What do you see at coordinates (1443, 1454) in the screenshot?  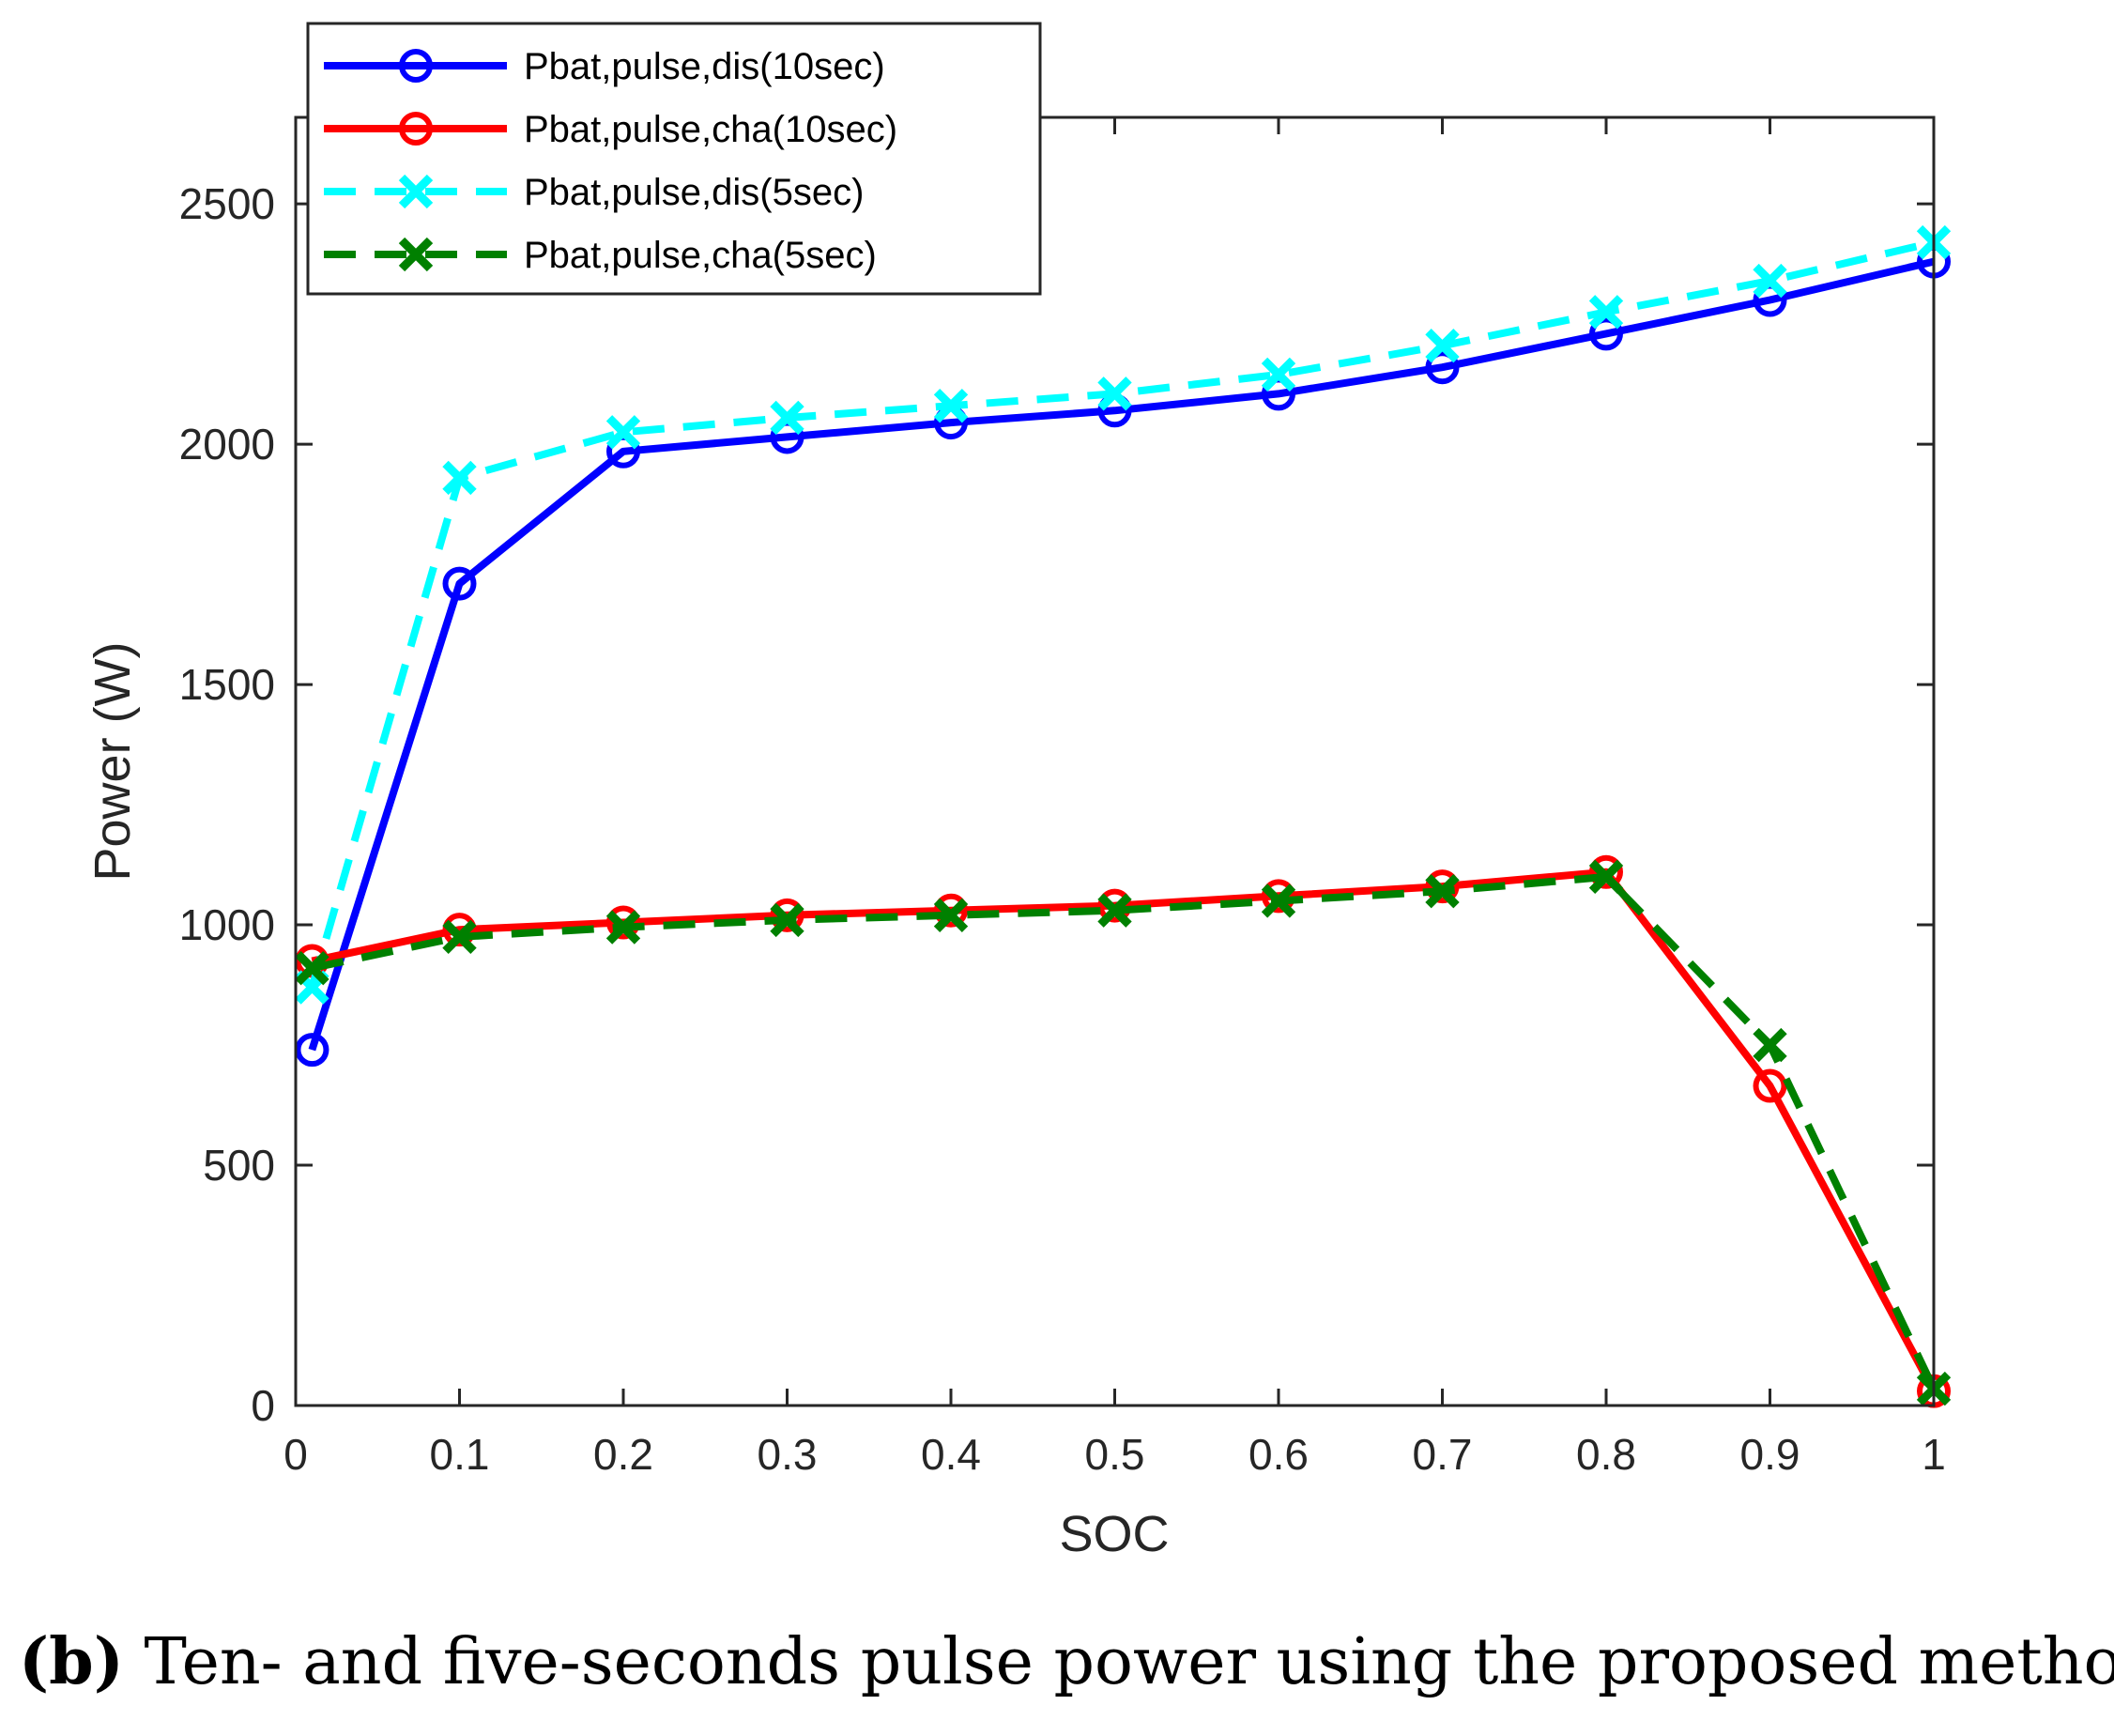 I see `x-tick-label: 0.7` at bounding box center [1443, 1454].